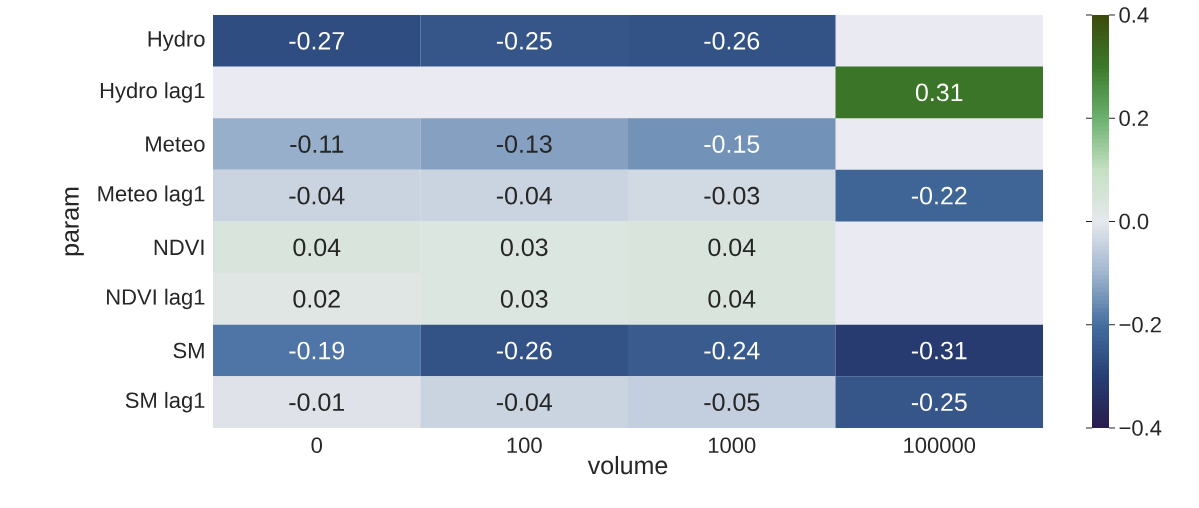 Image resolution: width=1199 pixels, height=508 pixels. Describe the element at coordinates (732, 350) in the screenshot. I see `data-label: -0.24` at that location.